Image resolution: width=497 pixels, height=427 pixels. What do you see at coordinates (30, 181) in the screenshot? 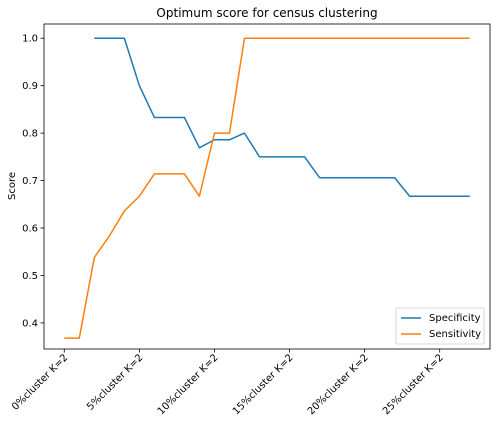
I see `y-tick-label: 0.7` at bounding box center [30, 181].